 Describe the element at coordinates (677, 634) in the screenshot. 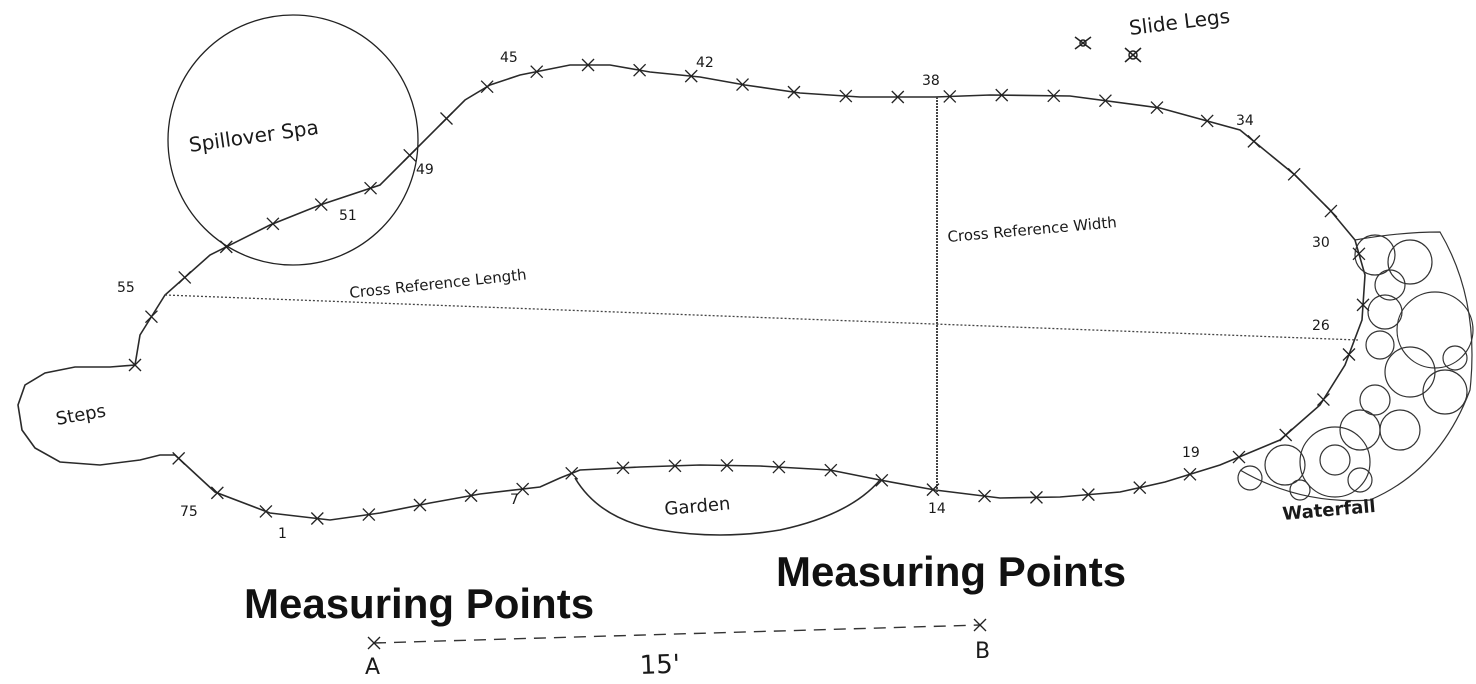

I see `baseline-line` at that location.